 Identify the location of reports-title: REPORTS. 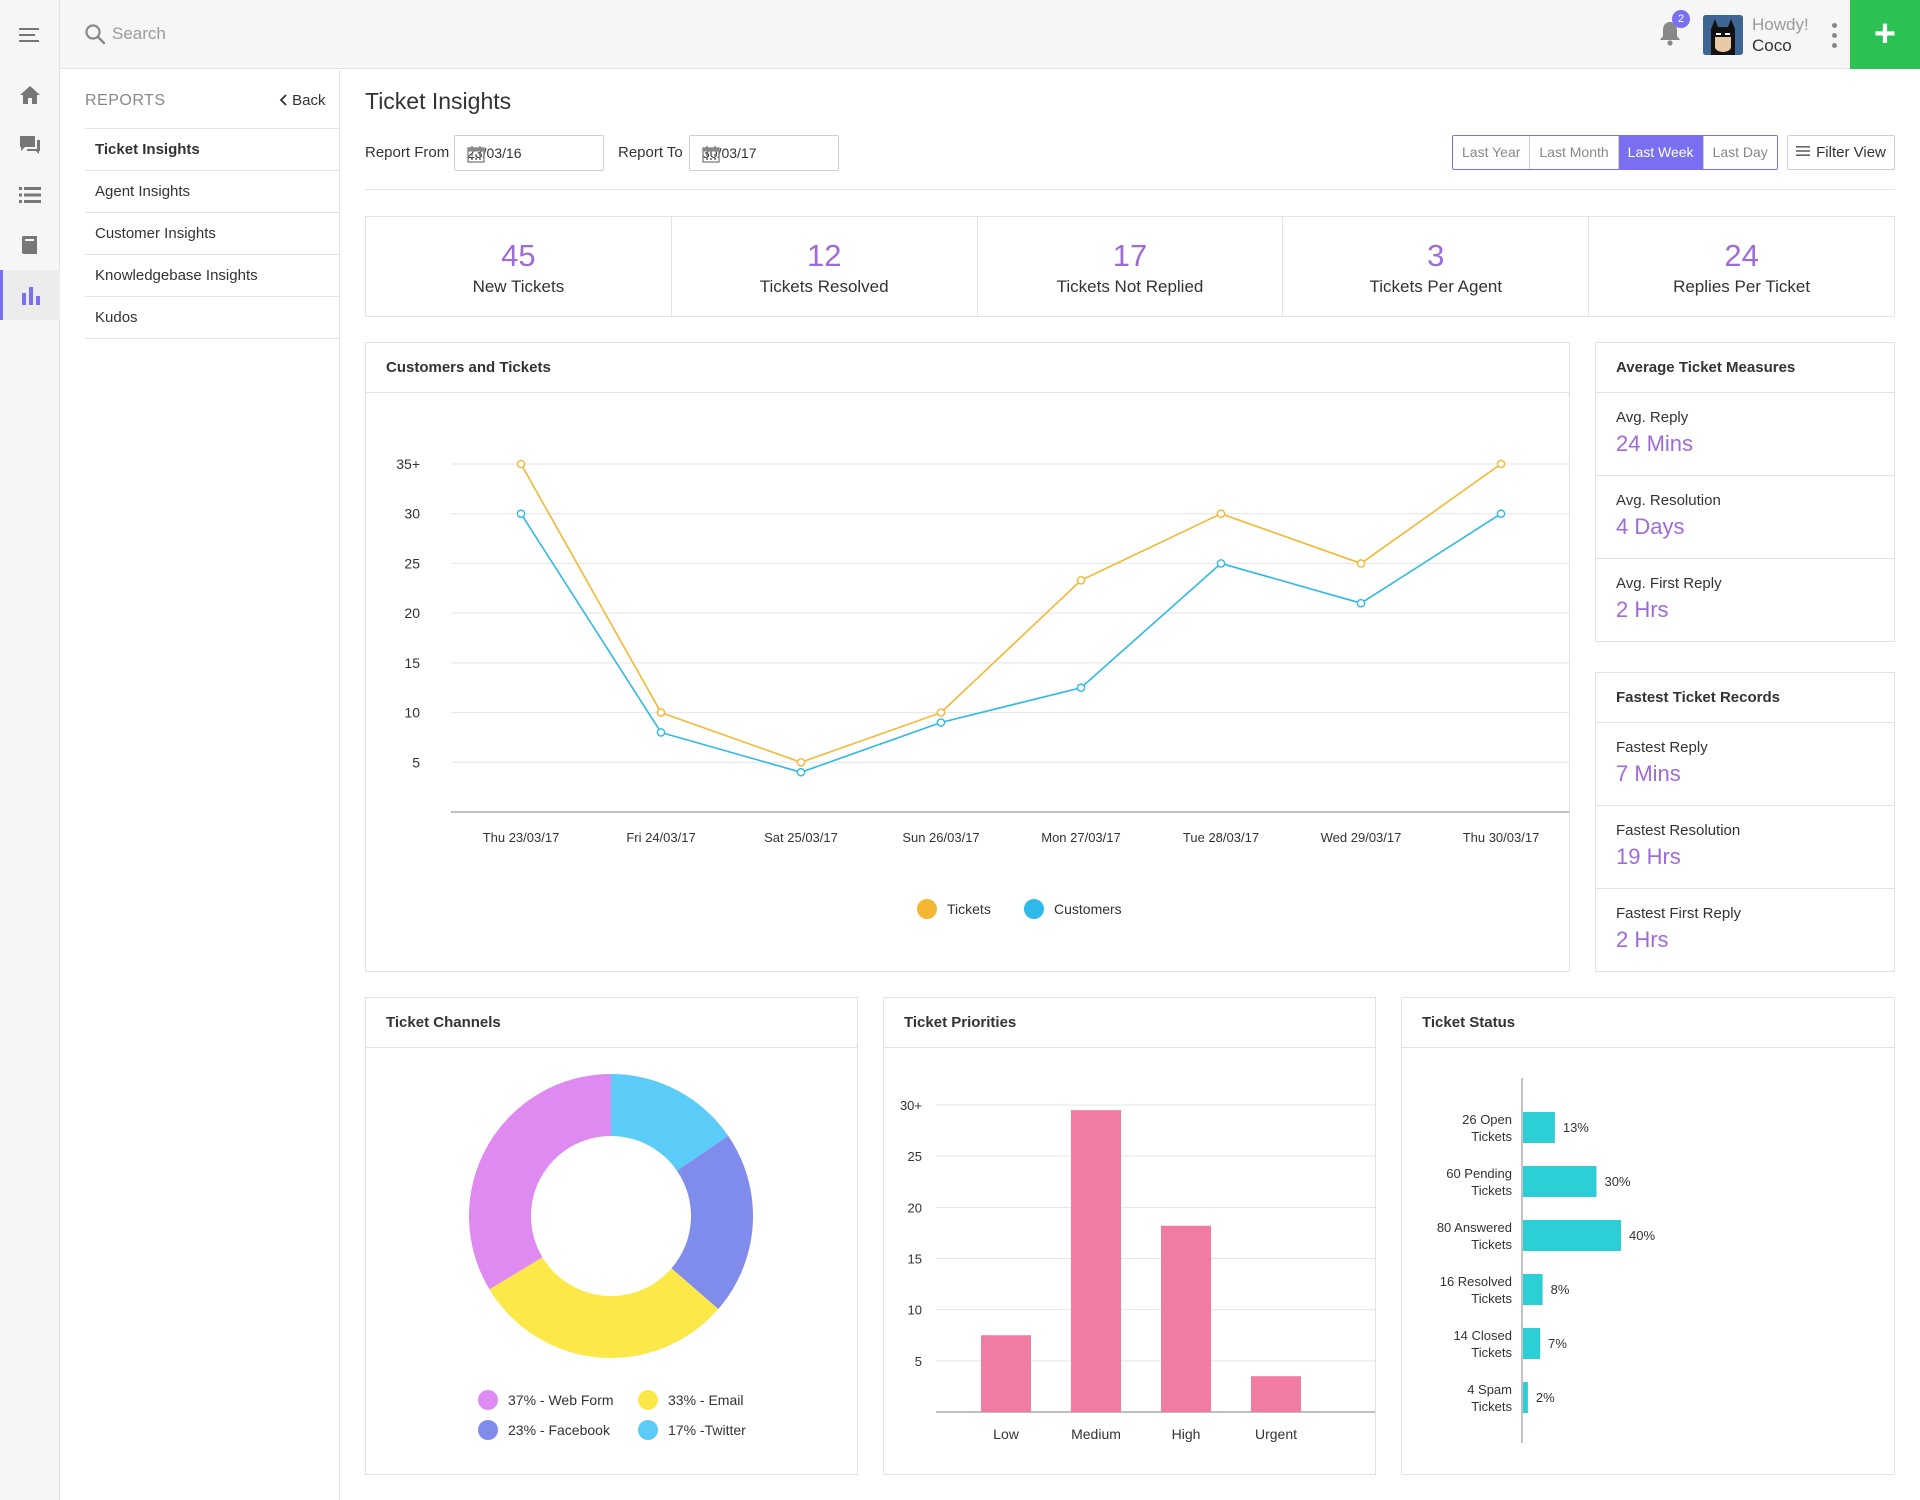
(125, 100).